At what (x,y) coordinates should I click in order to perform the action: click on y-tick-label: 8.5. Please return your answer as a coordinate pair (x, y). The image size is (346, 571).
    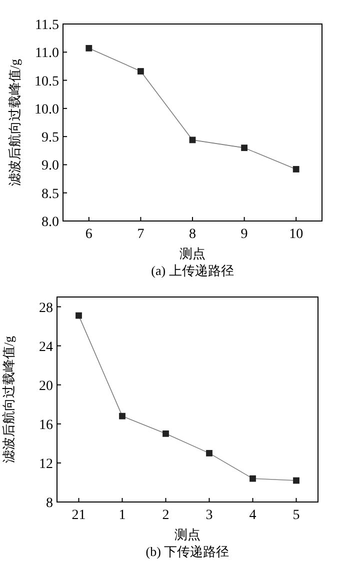
    Looking at the image, I should click on (50, 194).